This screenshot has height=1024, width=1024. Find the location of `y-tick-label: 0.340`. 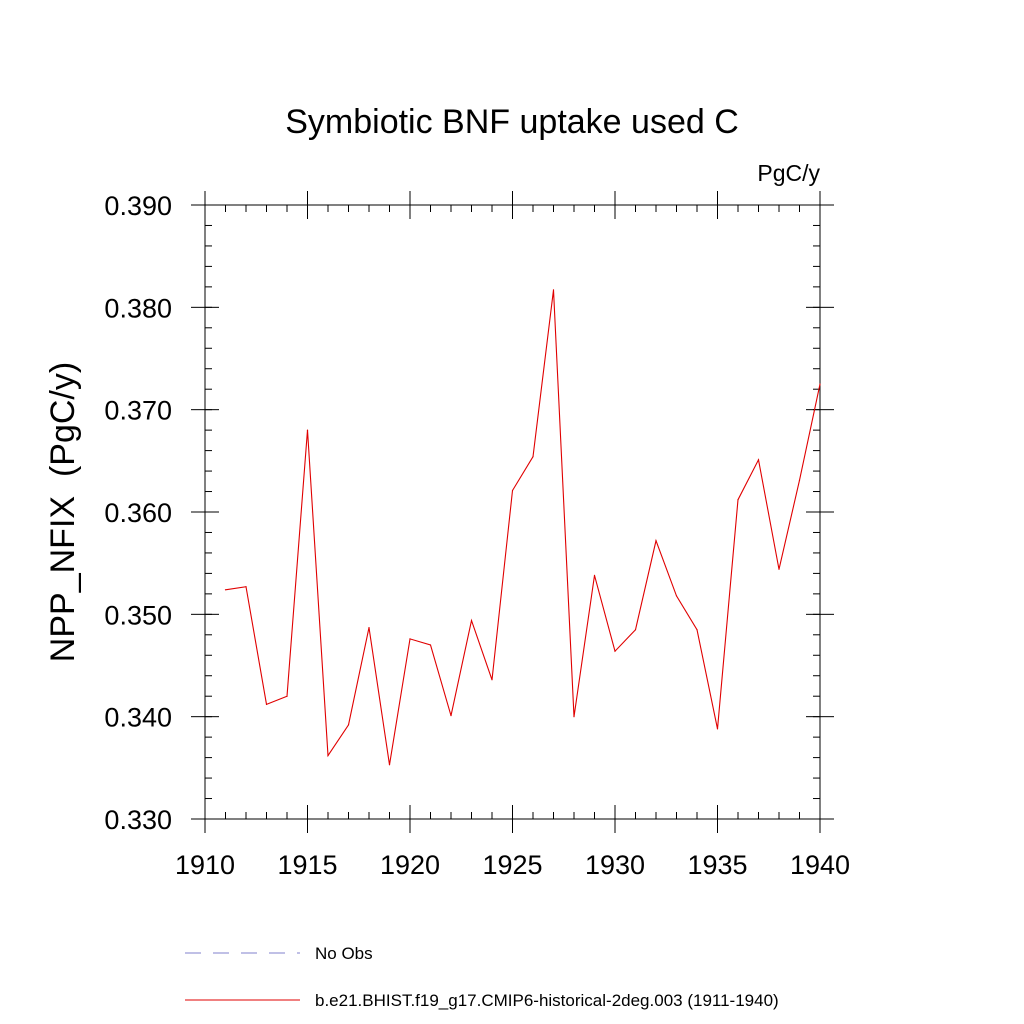

y-tick-label: 0.340 is located at coordinates (138, 718).